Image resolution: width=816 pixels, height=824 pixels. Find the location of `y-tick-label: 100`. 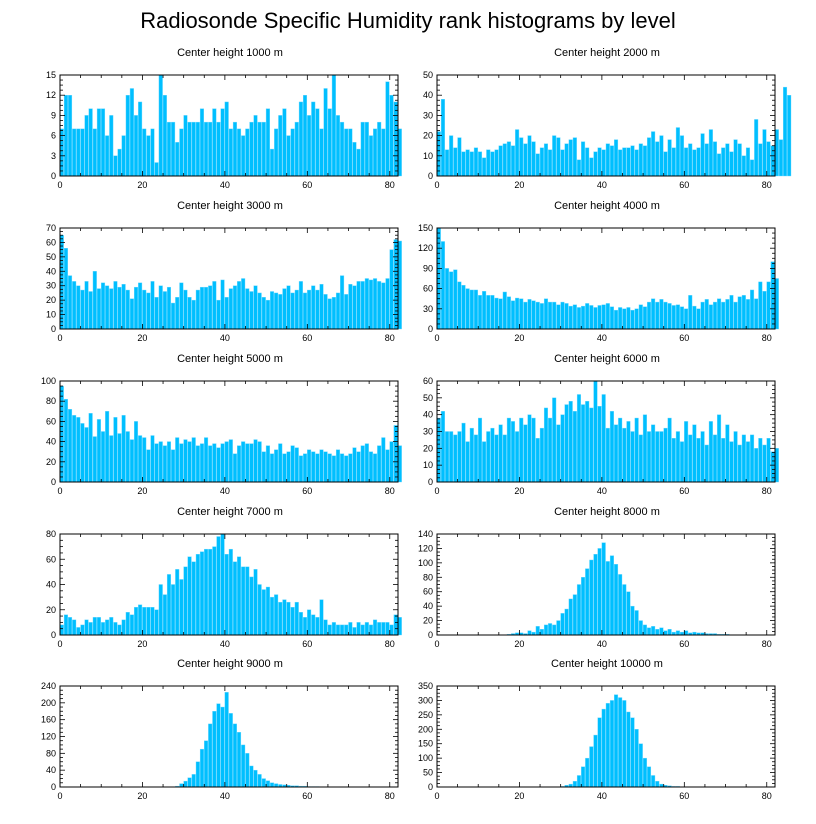

y-tick-label: 100 is located at coordinates (48, 381).